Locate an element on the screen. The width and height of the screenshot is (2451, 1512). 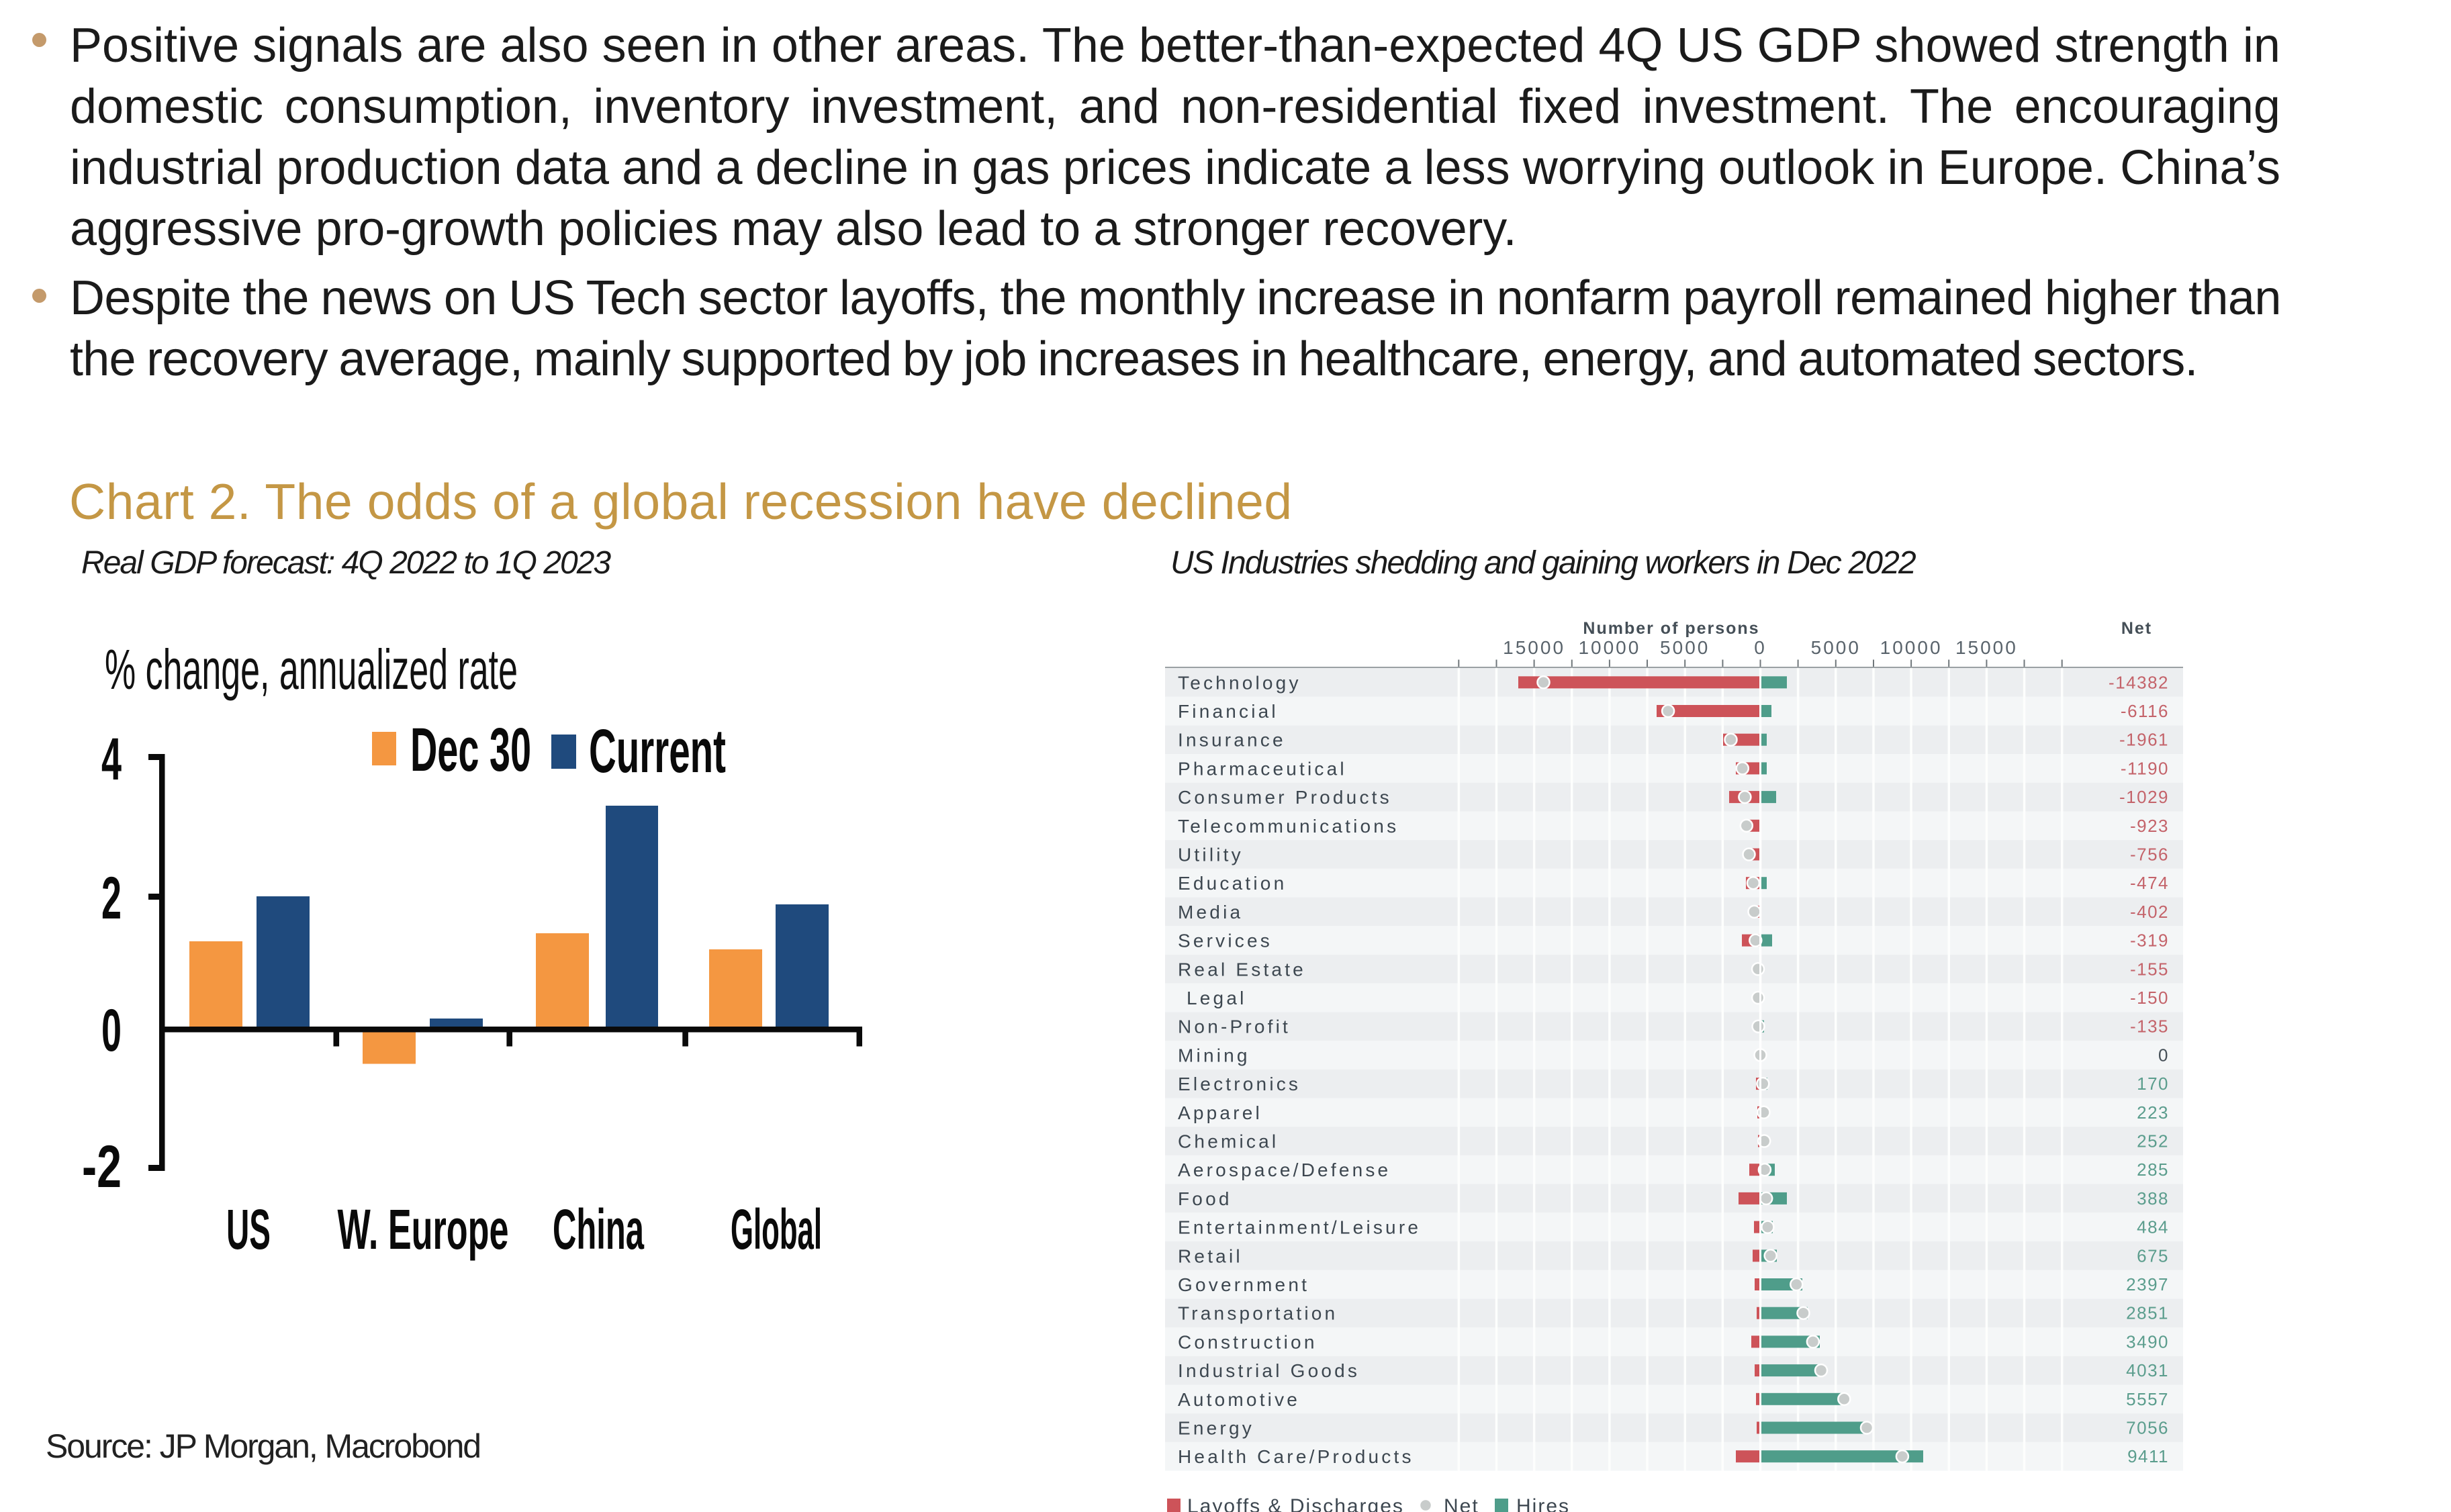
svg-text: Insurance is located at coordinates (1232, 740).